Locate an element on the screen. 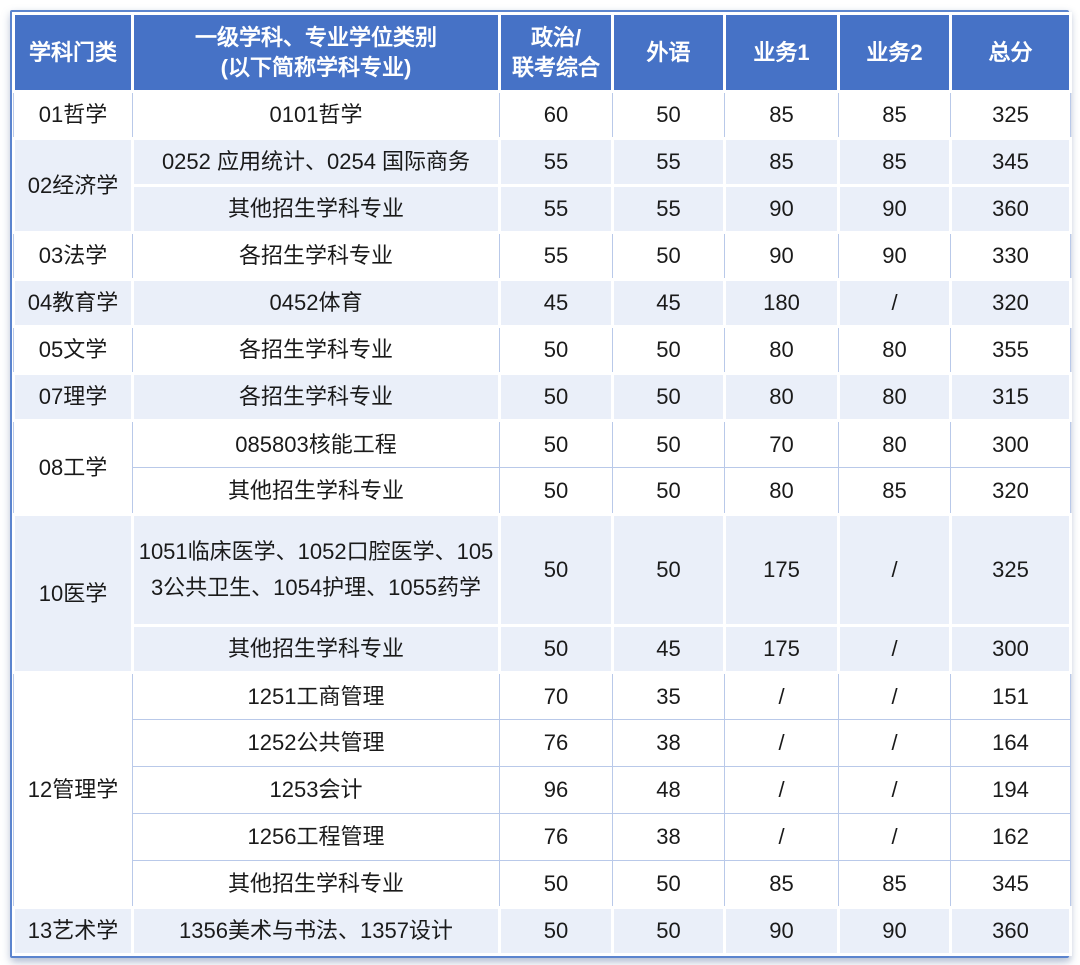 This screenshot has width=1080, height=965. total-score-cell: 194 is located at coordinates (1010, 790).